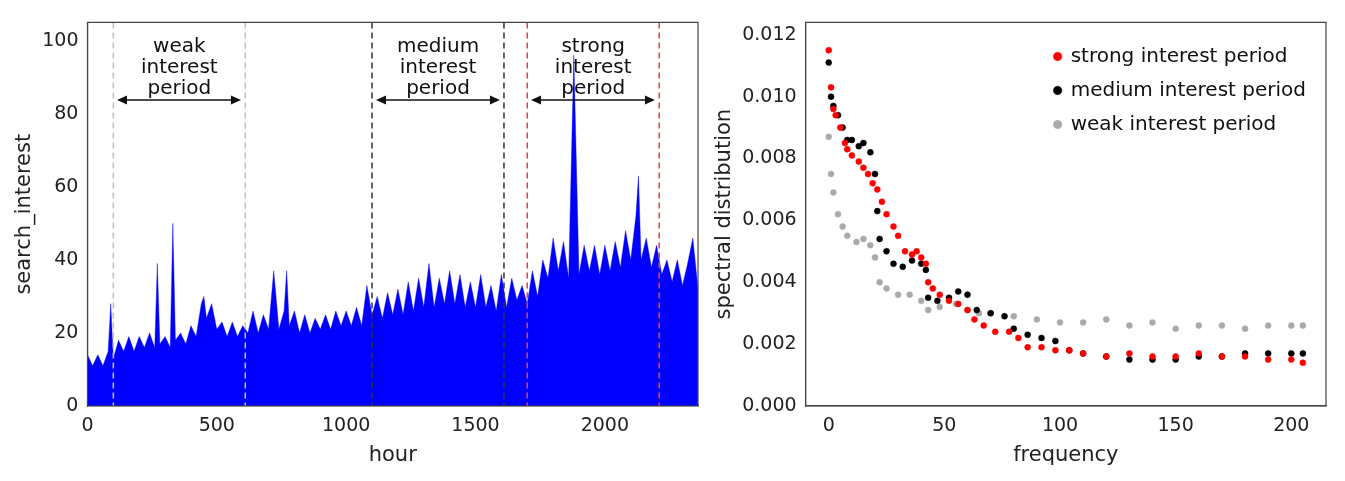  What do you see at coordinates (1175, 424) in the screenshot?
I see `x-tick-label: 150` at bounding box center [1175, 424].